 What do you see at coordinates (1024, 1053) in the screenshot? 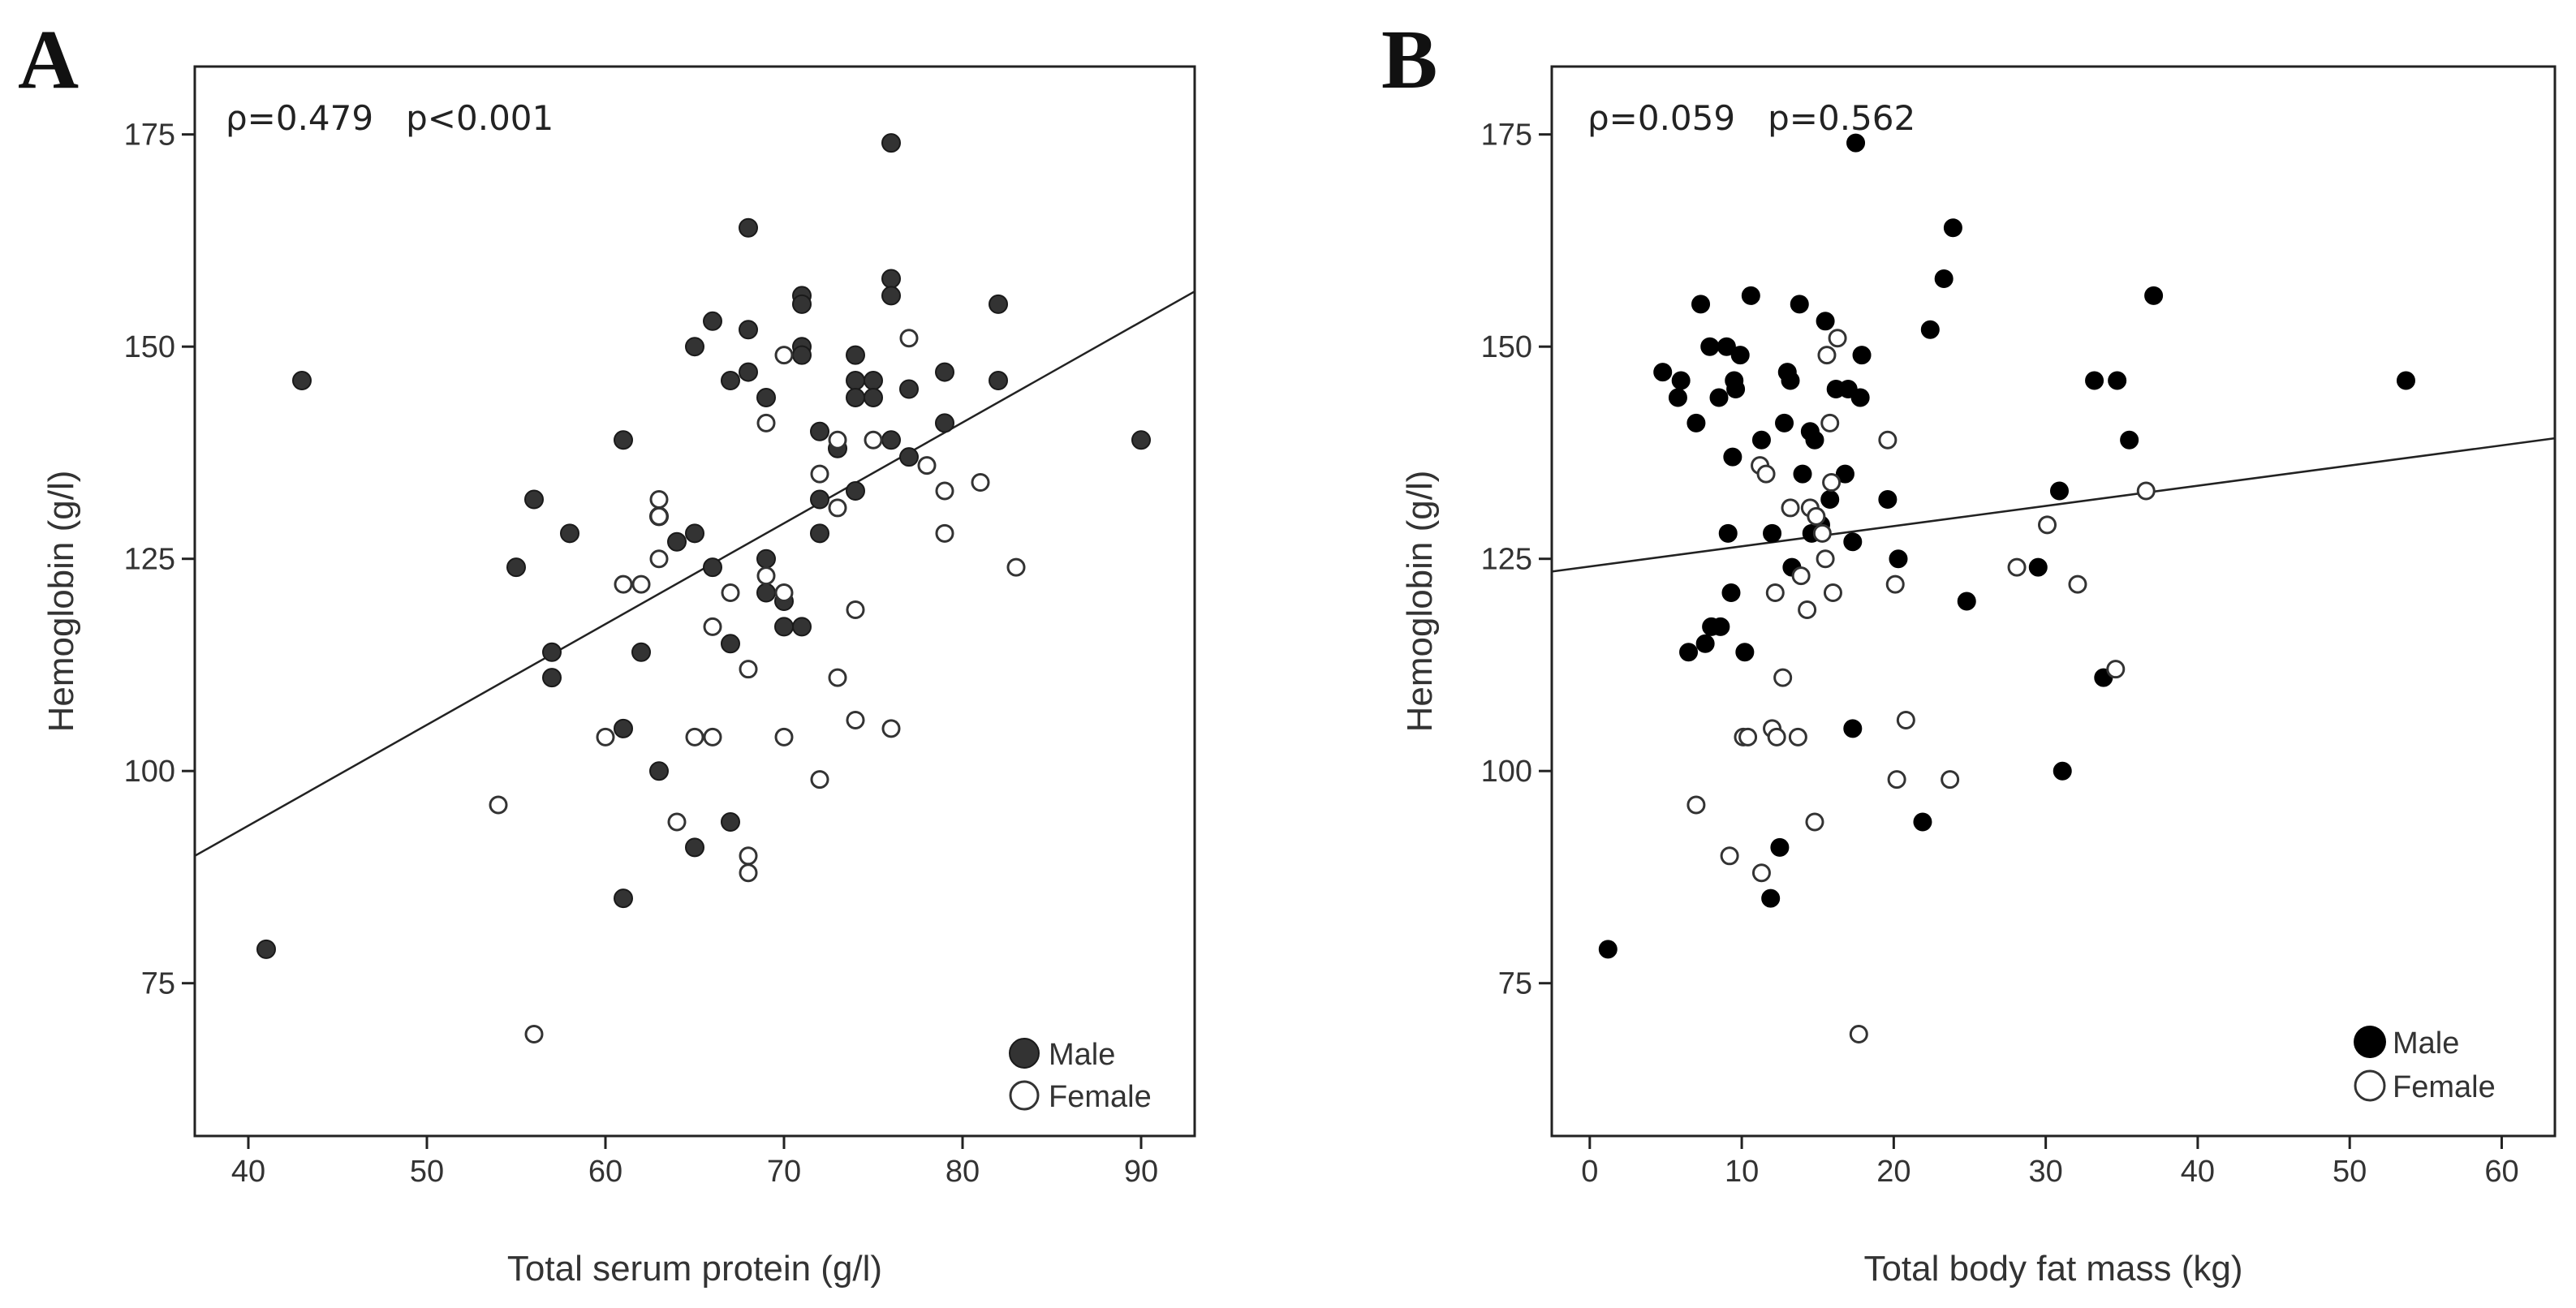
I see `legend-marker-male-a` at bounding box center [1024, 1053].